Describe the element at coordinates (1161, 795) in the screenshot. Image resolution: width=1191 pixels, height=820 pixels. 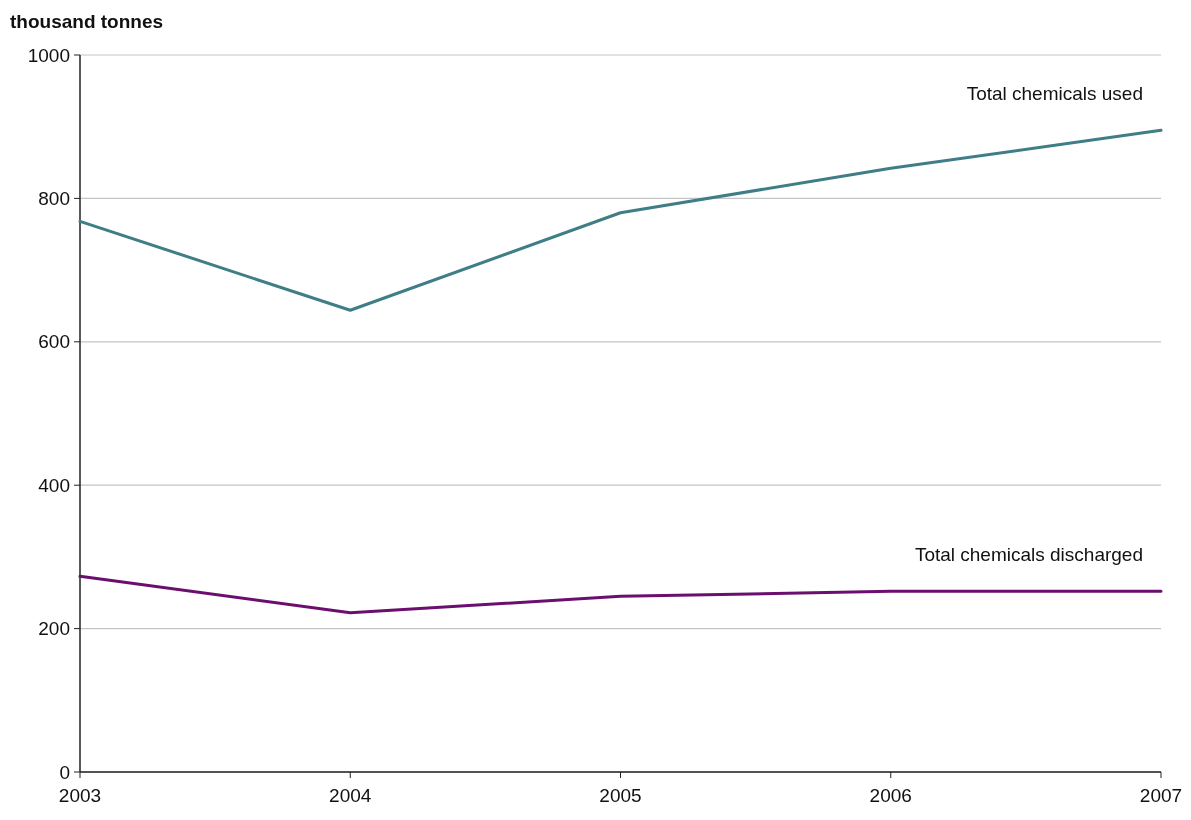
I see `x-tick-label: 2007` at that location.